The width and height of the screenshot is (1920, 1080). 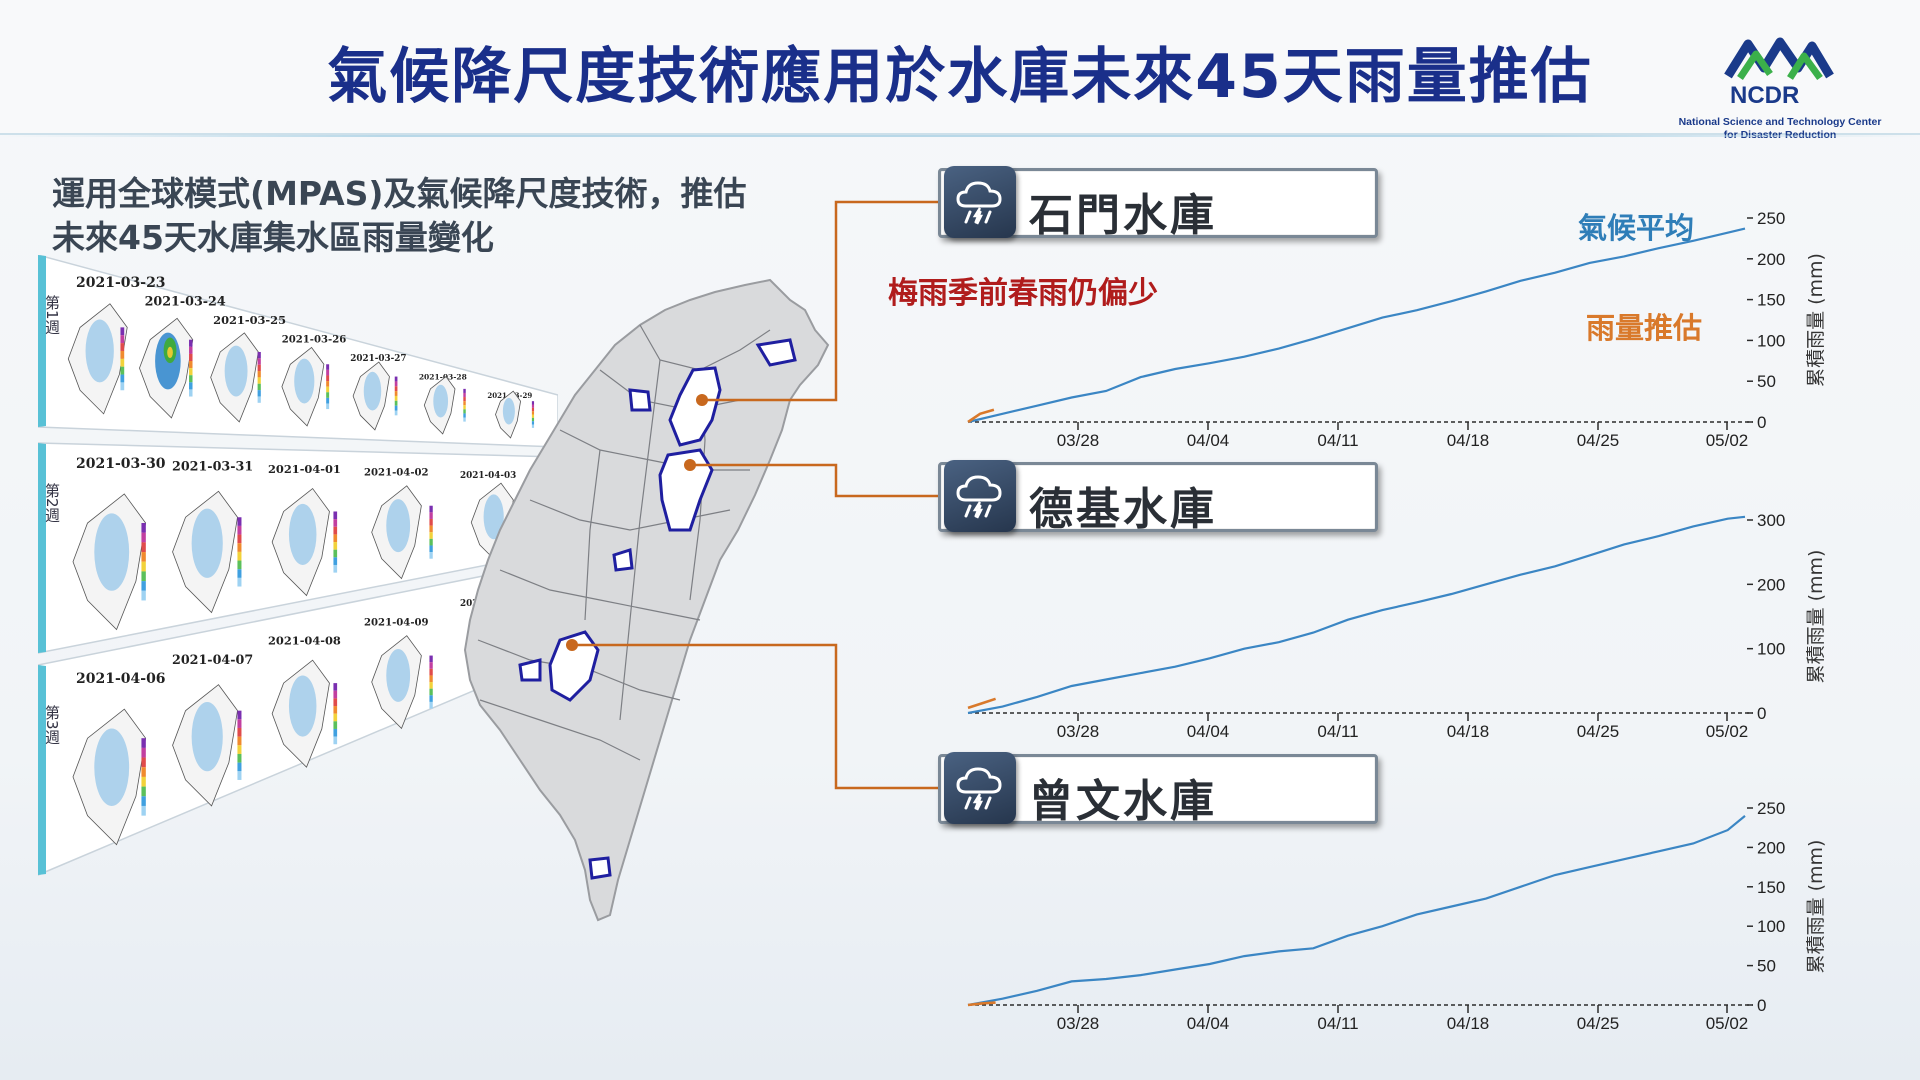 What do you see at coordinates (442, 216) in the screenshot?
I see `intro-text: 運用全球模式(MPAS)及氣候降尺度技術，推估 未來45天水庫集水區雨量變化` at bounding box center [442, 216].